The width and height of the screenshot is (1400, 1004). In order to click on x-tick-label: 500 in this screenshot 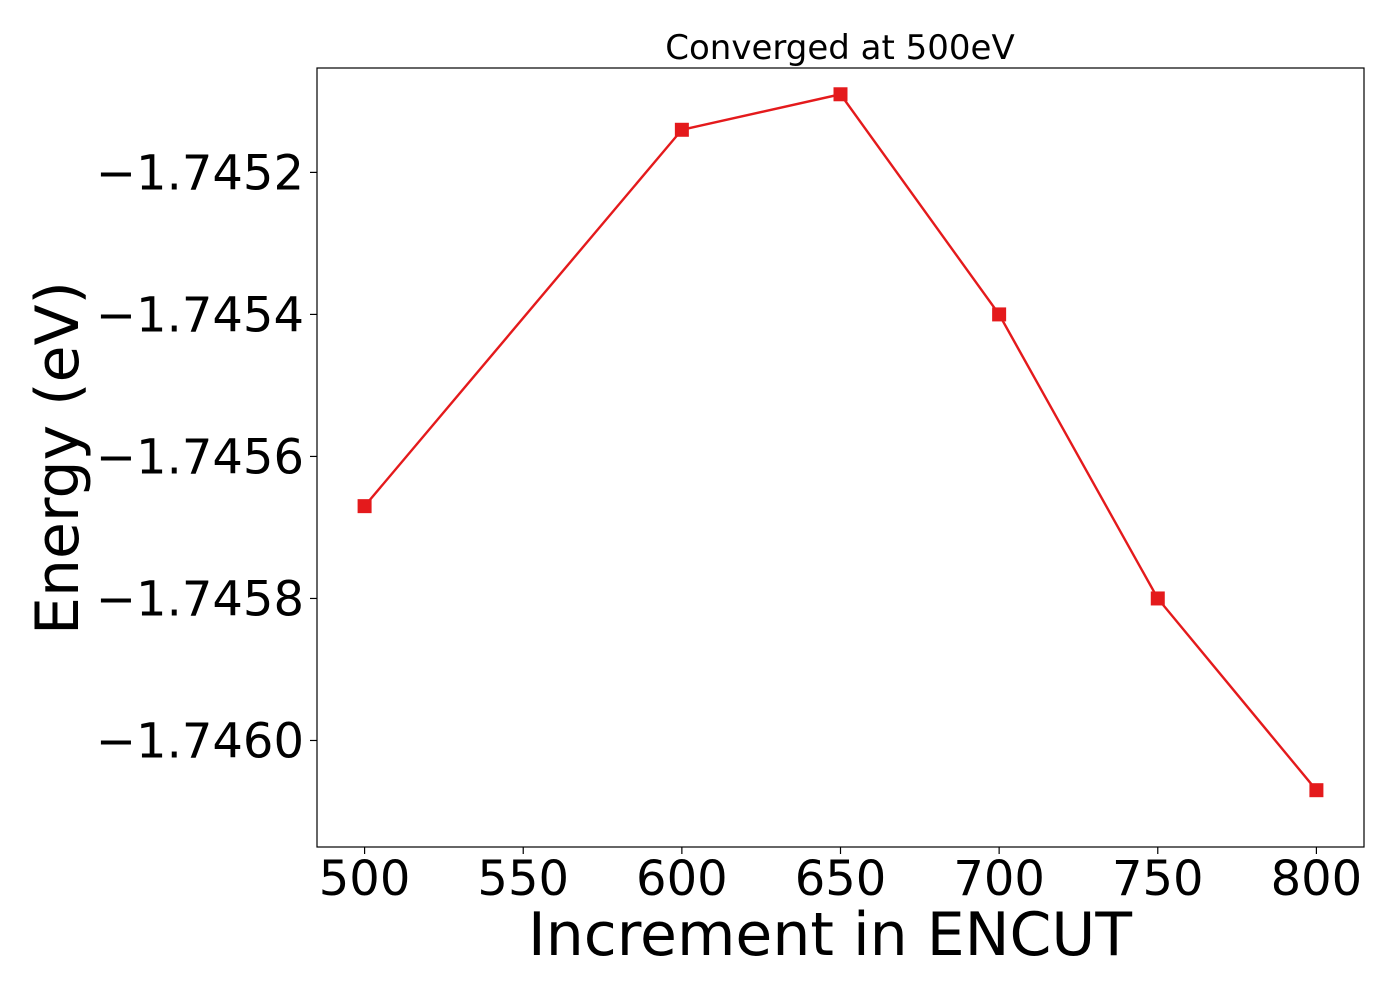, I will do `click(365, 879)`.